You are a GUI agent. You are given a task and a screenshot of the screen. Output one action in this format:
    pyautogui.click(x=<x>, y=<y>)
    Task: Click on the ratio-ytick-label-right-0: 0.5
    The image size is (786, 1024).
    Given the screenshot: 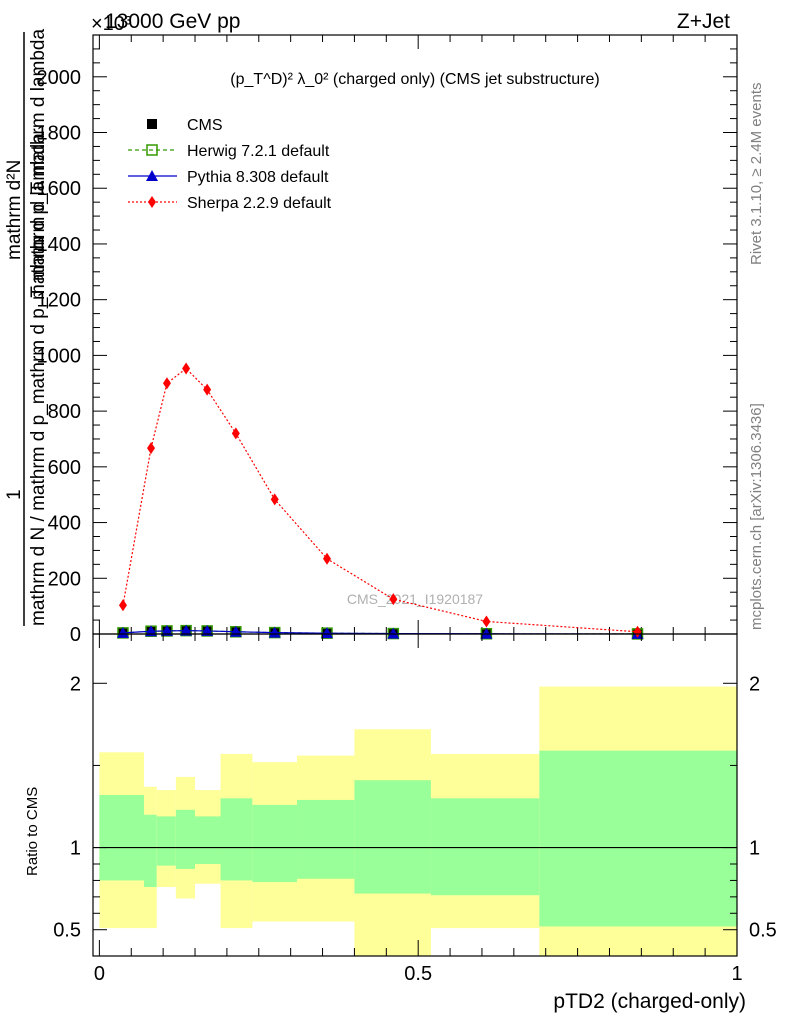 What is the action you would take?
    pyautogui.click(x=763, y=931)
    